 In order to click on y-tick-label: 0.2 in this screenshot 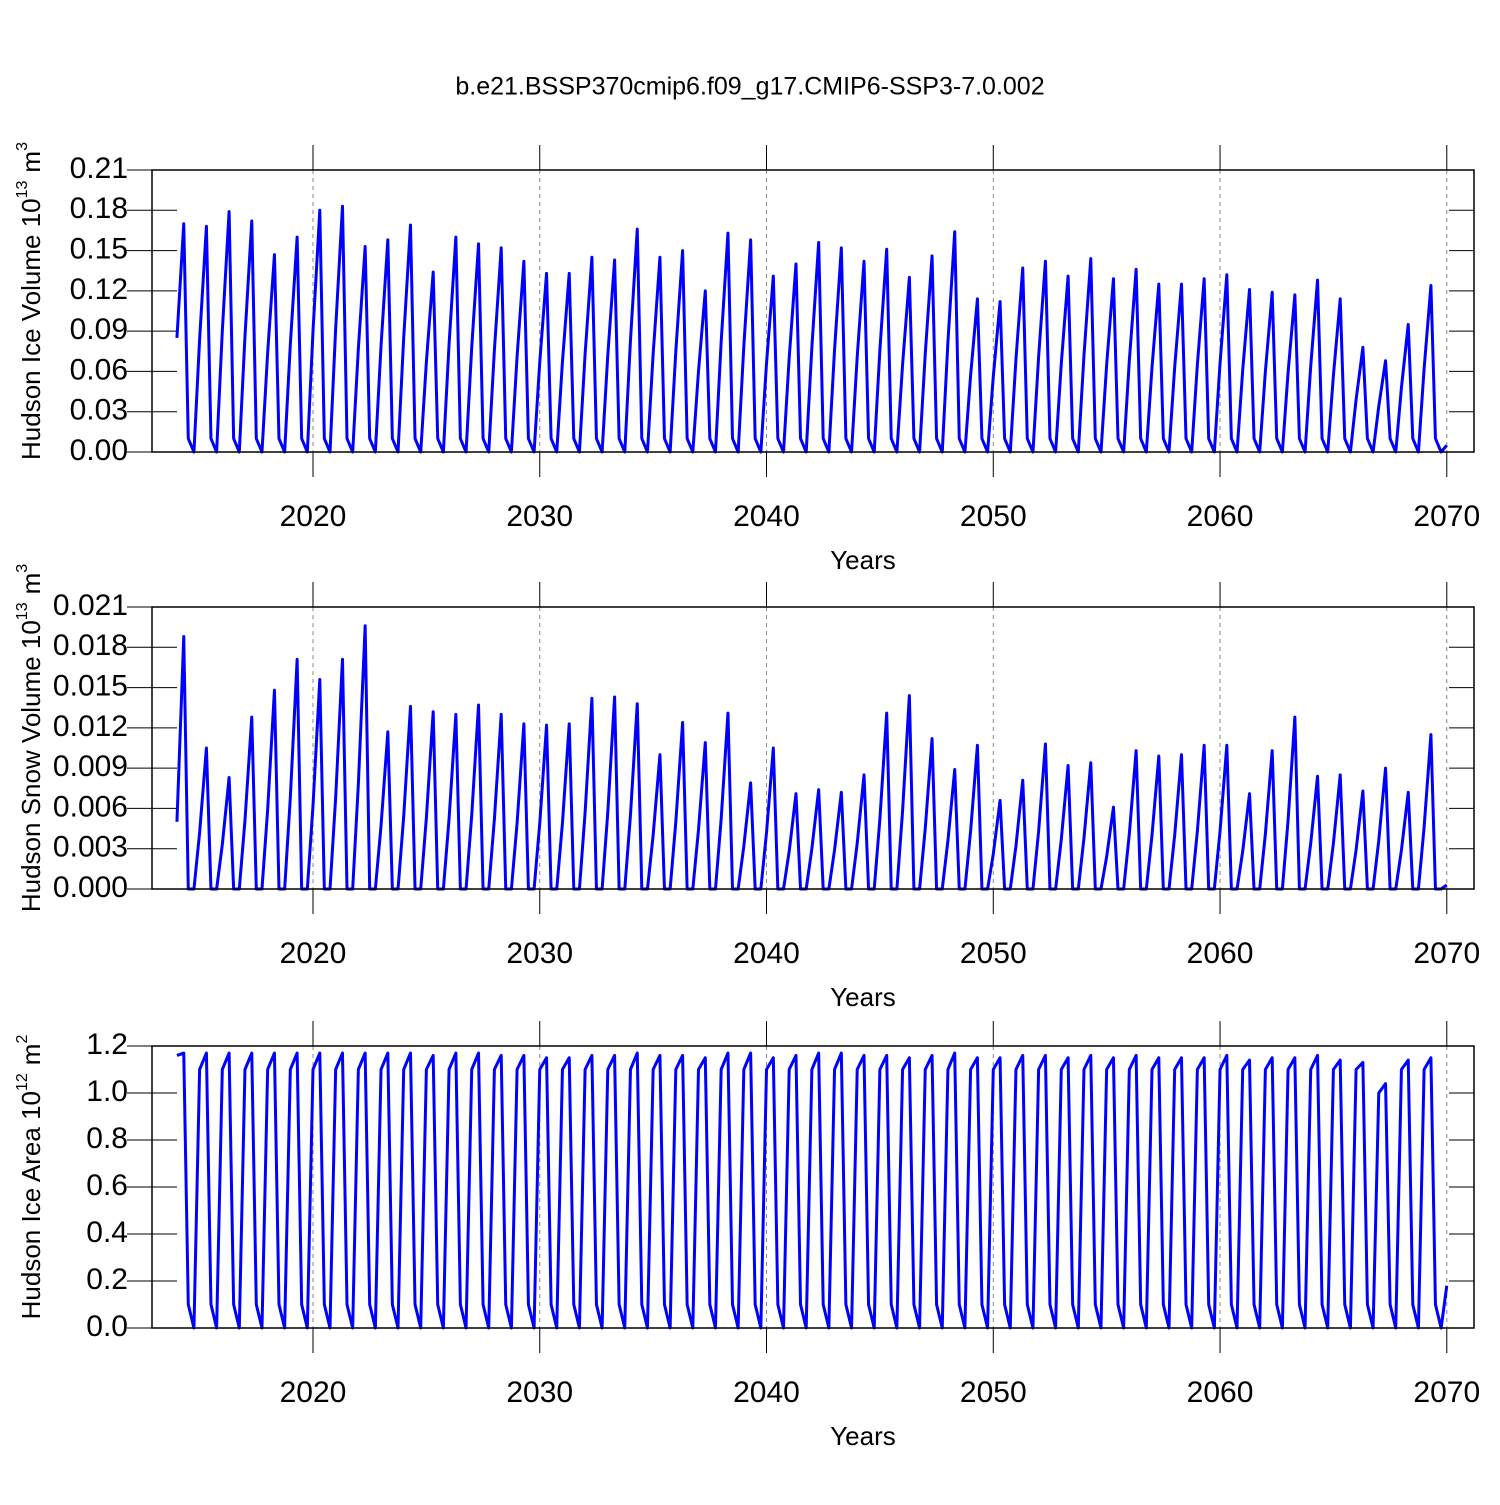, I will do `click(107, 1279)`.